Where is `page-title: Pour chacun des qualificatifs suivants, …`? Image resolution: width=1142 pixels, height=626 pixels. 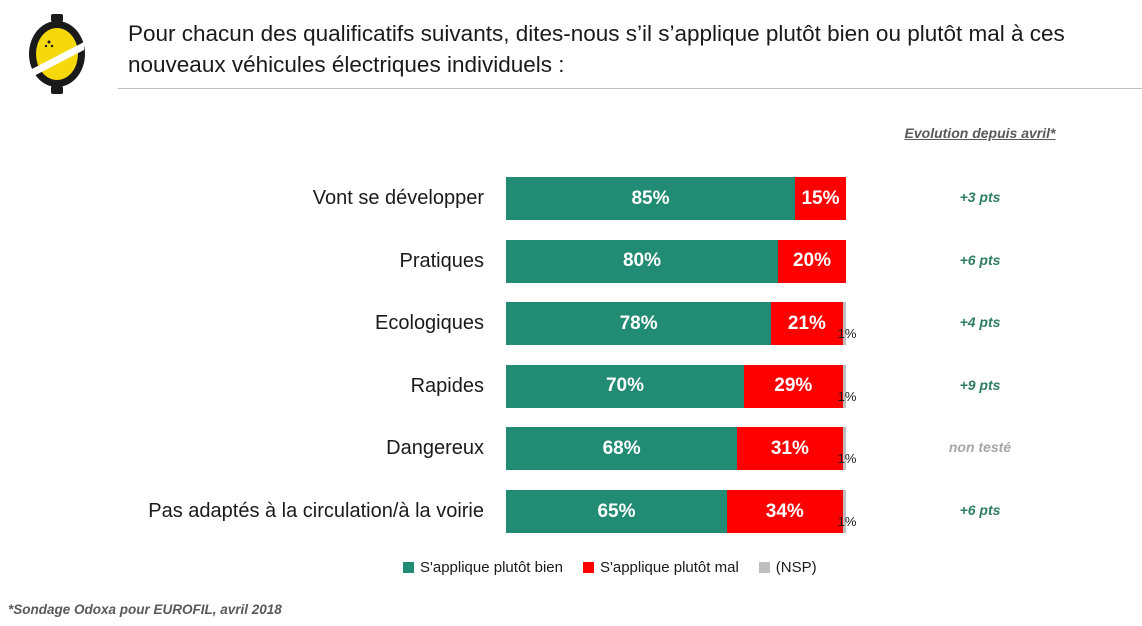
page-title: Pour chacun des qualificatifs suivants, … is located at coordinates (596, 49).